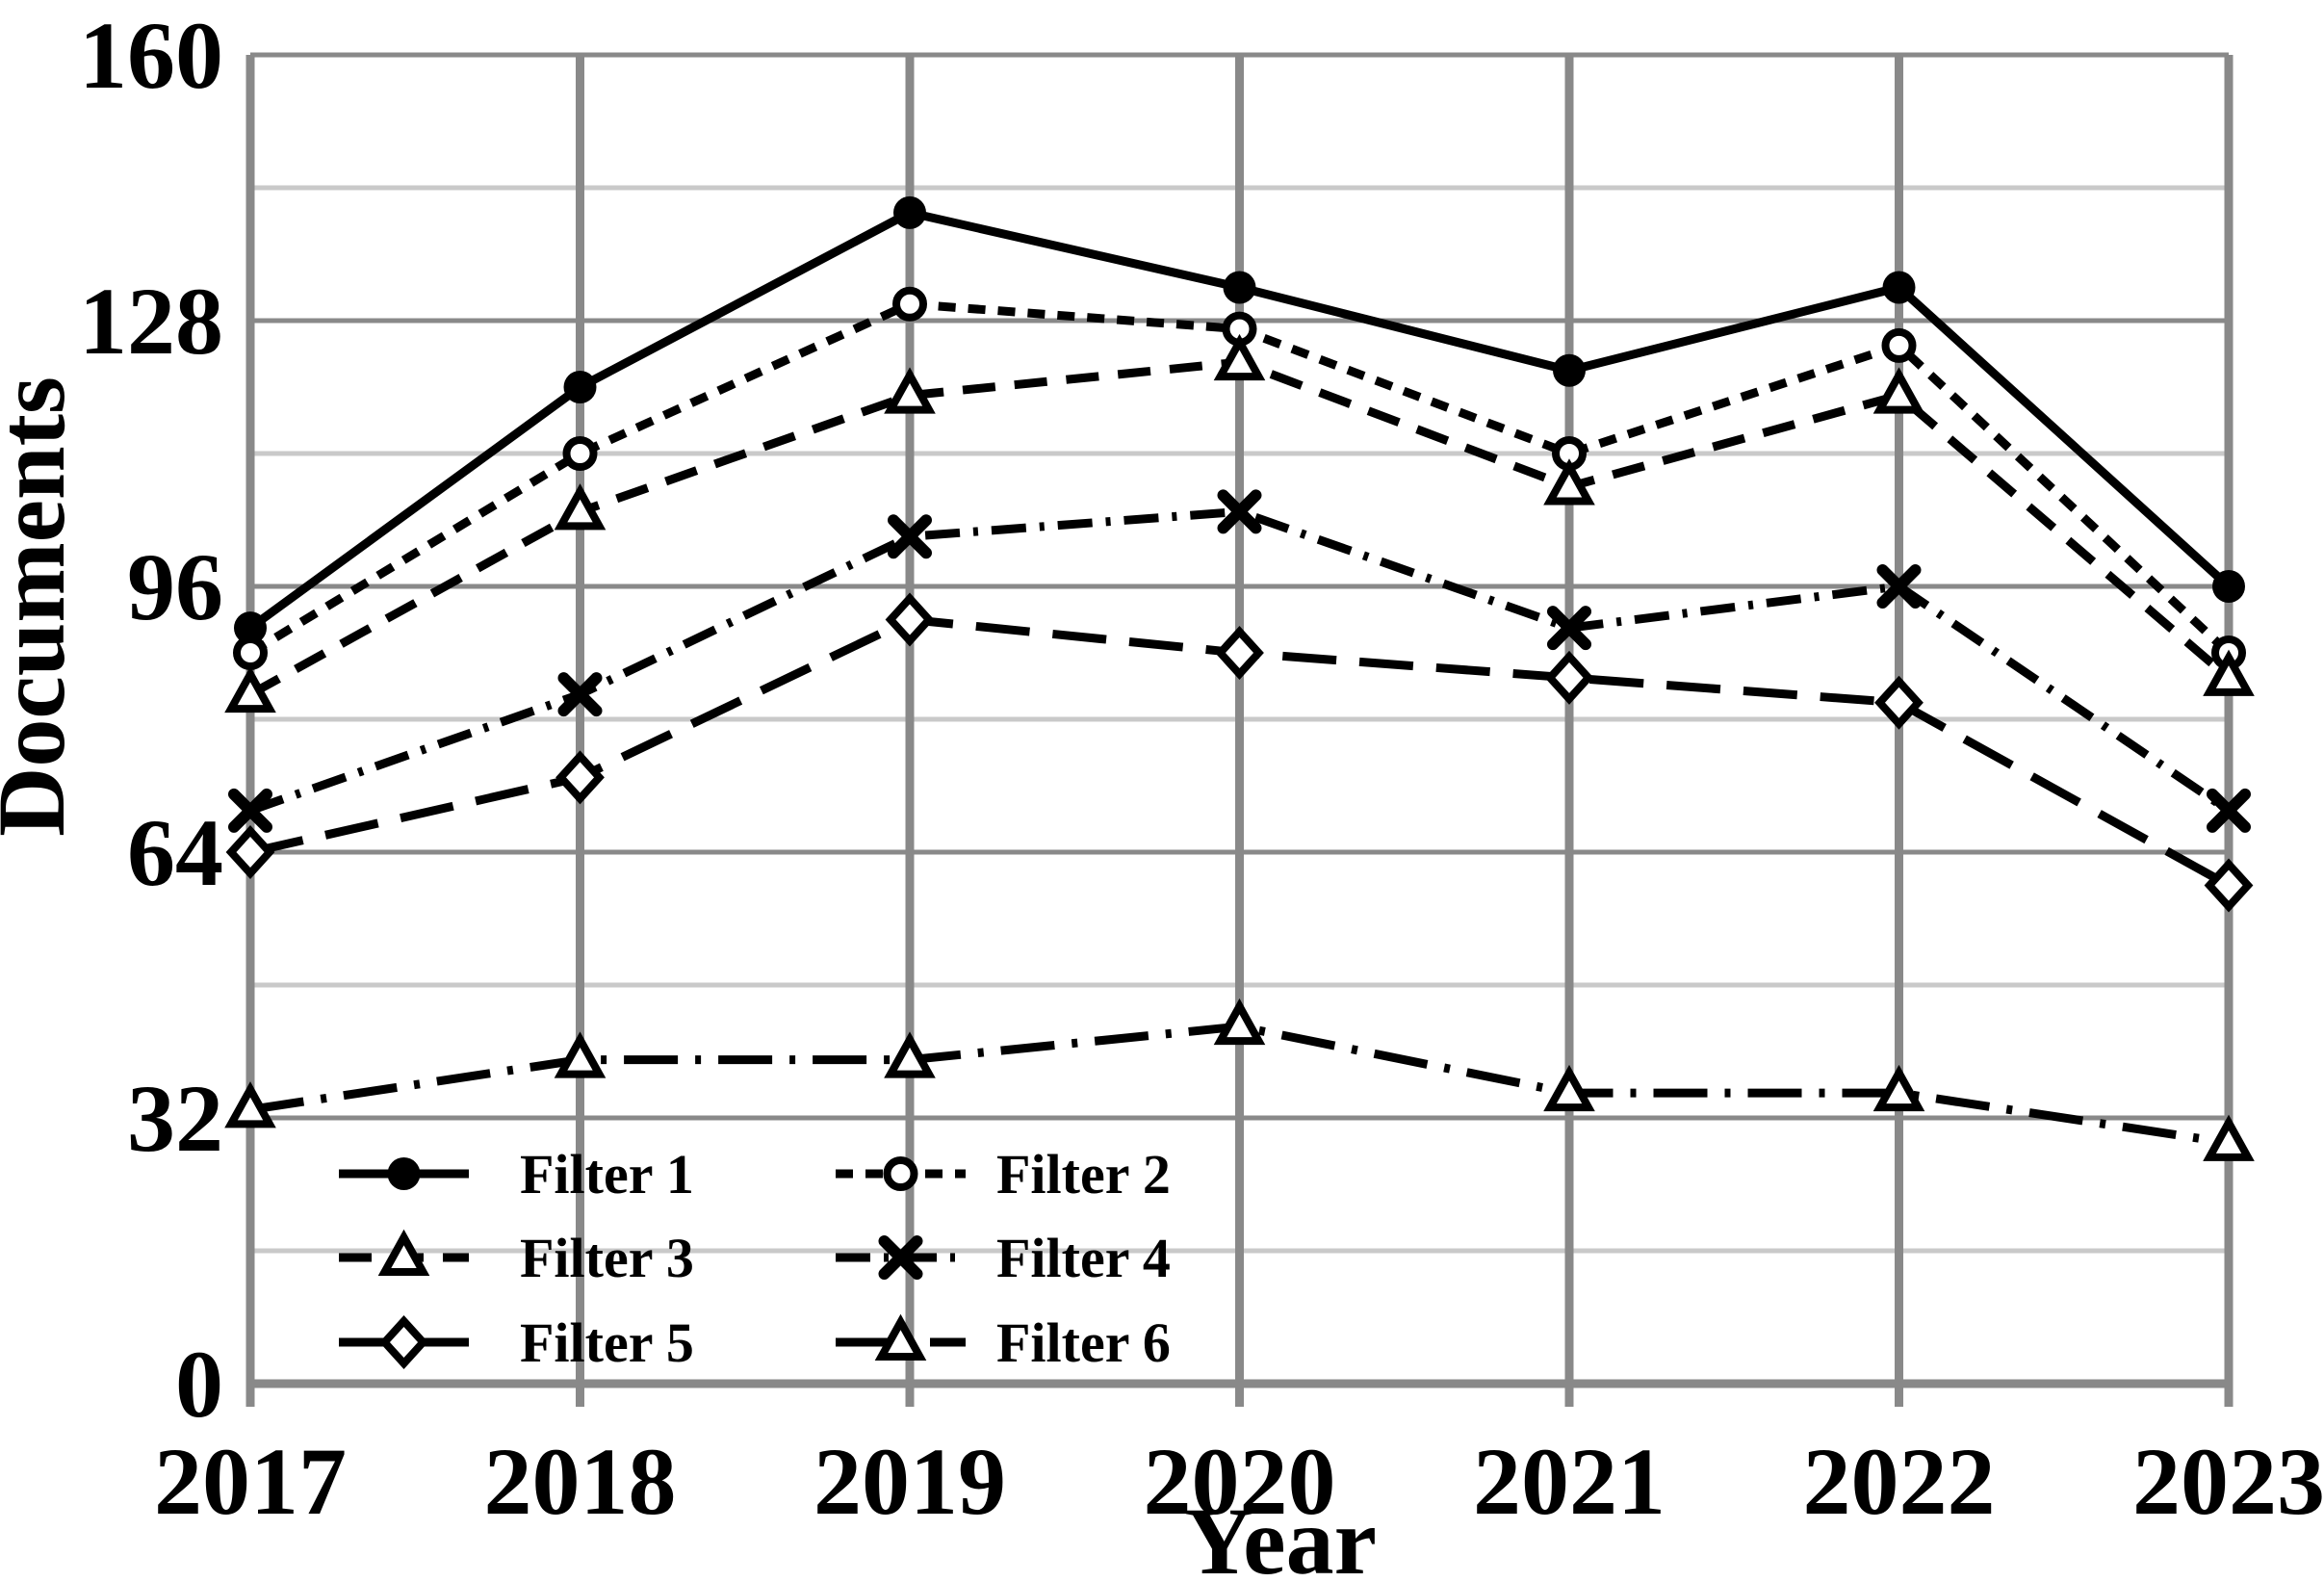  Describe the element at coordinates (250, 652) in the screenshot. I see `data-point-filter-2-2017` at that location.